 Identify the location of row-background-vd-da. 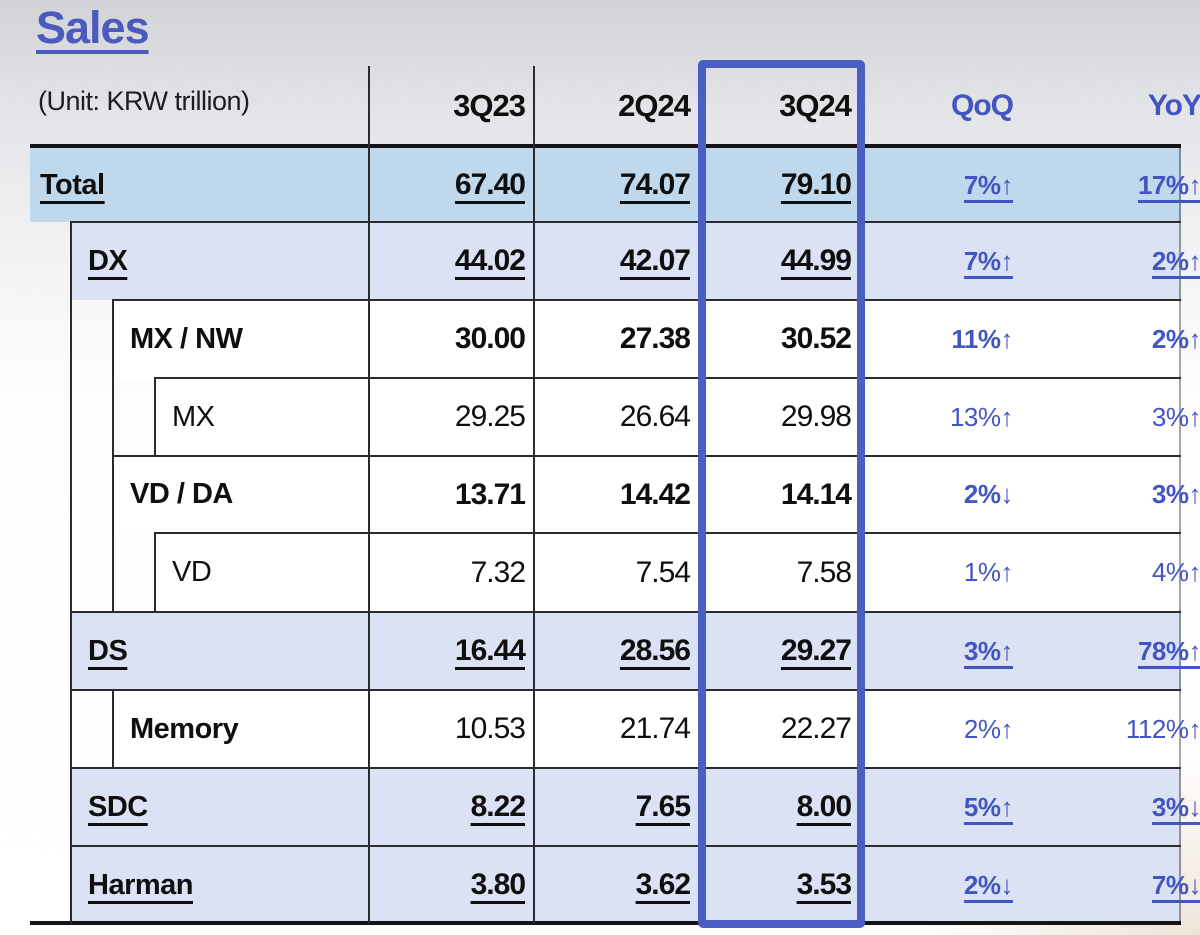
(646, 494).